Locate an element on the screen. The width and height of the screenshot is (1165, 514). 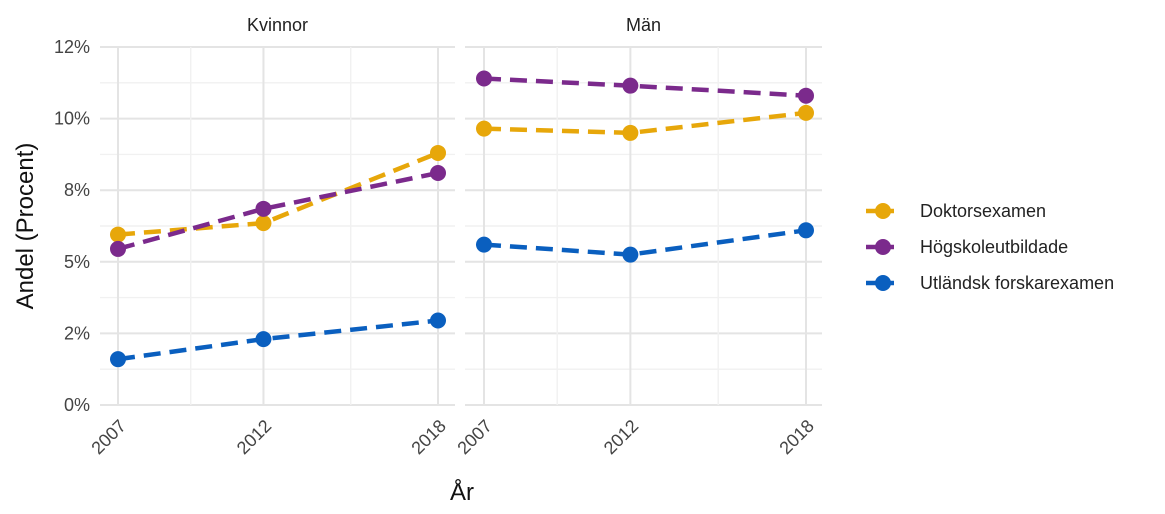
legend-label: Doktorsexamen is located at coordinates (983, 211).